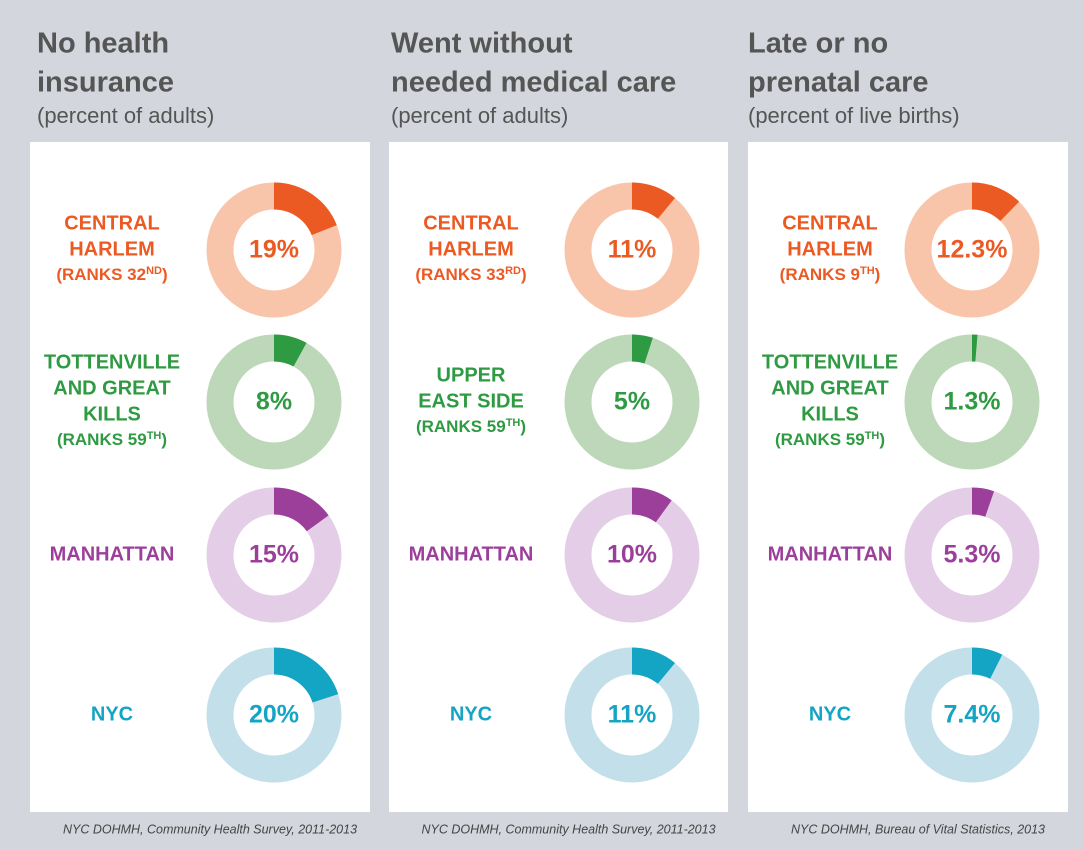 The height and width of the screenshot is (850, 1084). I want to click on panel-title: No health, so click(103, 44).